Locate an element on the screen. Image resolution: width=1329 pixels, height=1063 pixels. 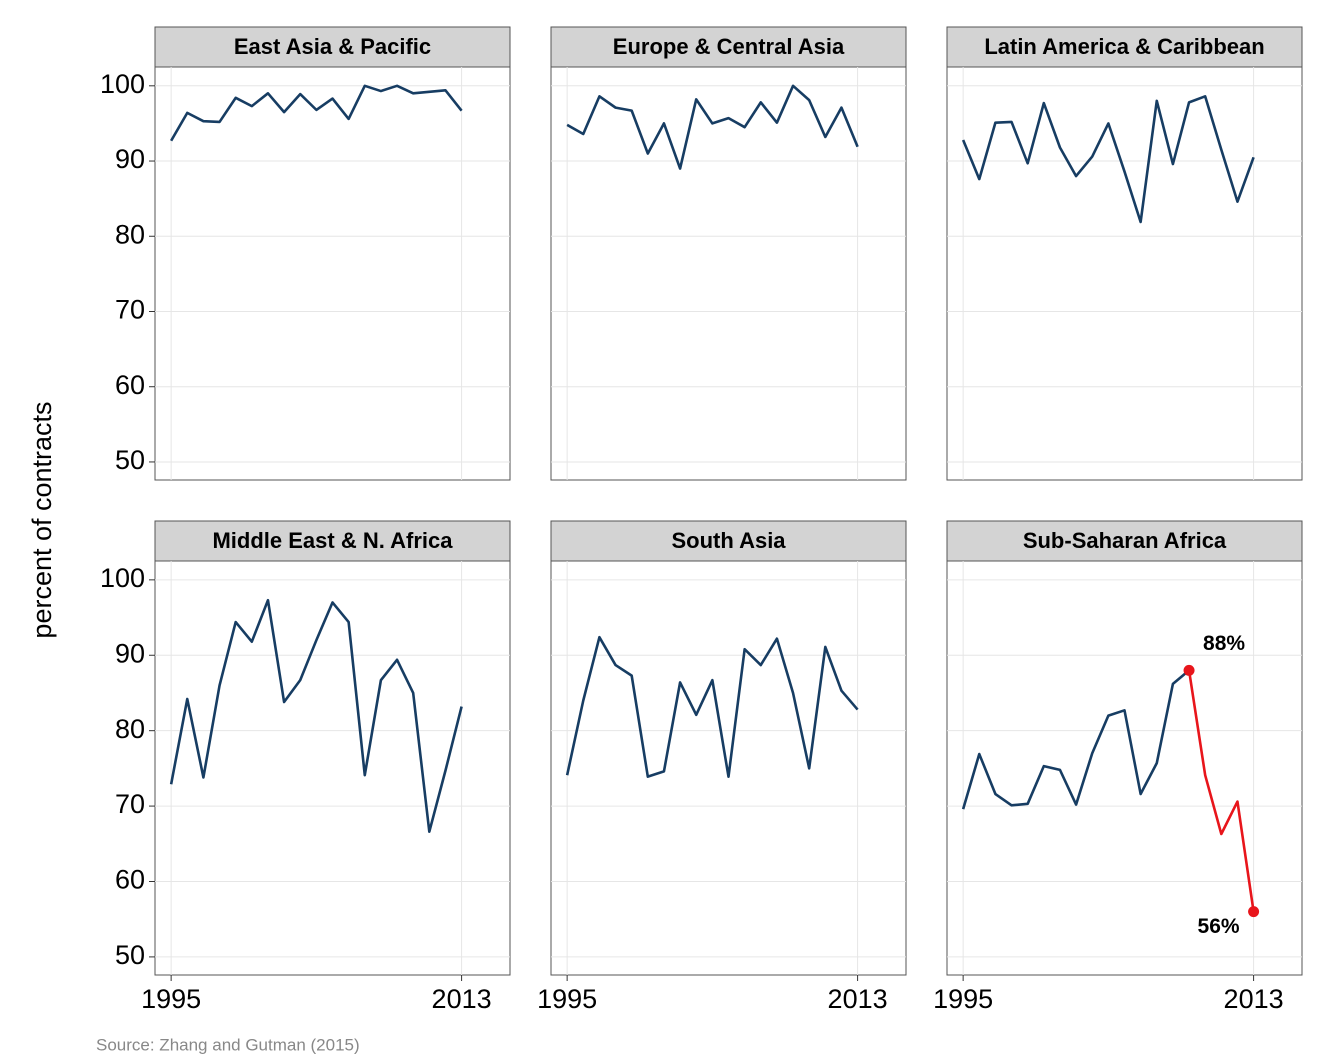
strip-title: Sub-Saharan Africa is located at coordinates (1125, 540).